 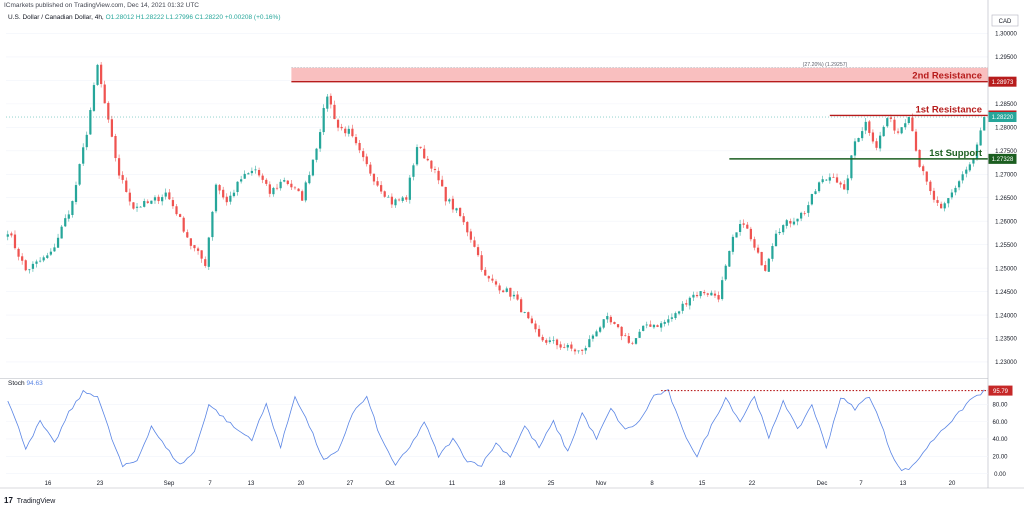 I want to click on symbol-title: U.S. Dollar / Canadian Dollar, 4h,, so click(x=56, y=17).